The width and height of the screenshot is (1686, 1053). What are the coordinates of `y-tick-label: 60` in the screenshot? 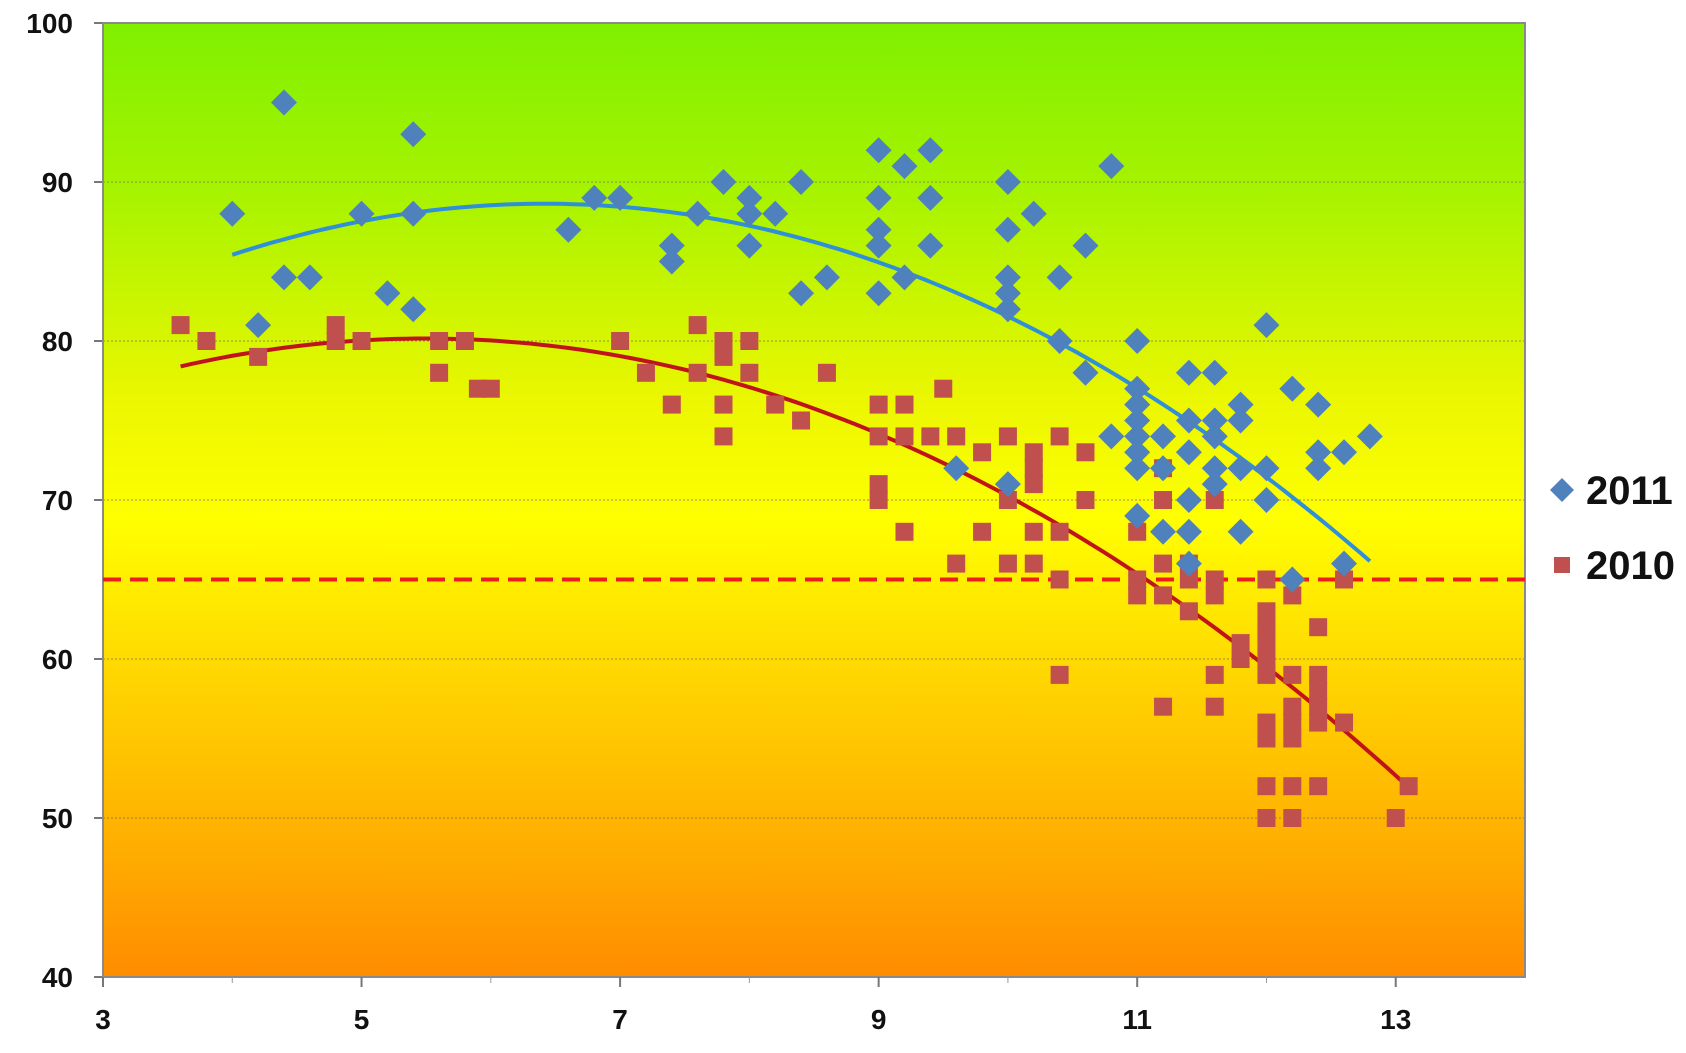 It's located at (57, 659).